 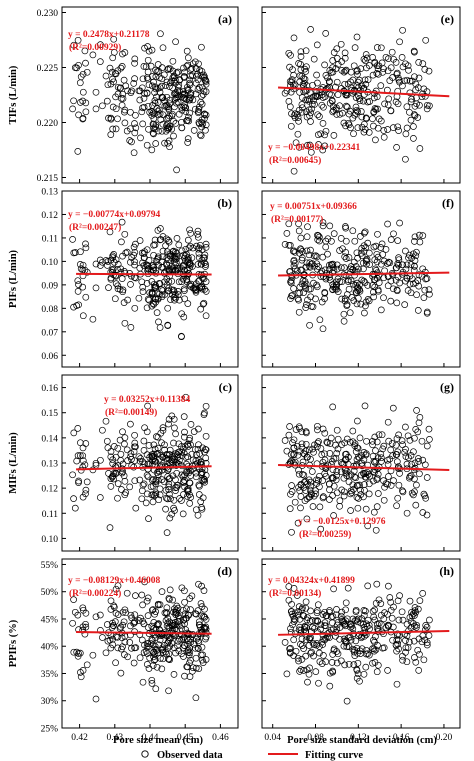 I want to click on y-axis-label: PPIFs (%), so click(x=13, y=643).